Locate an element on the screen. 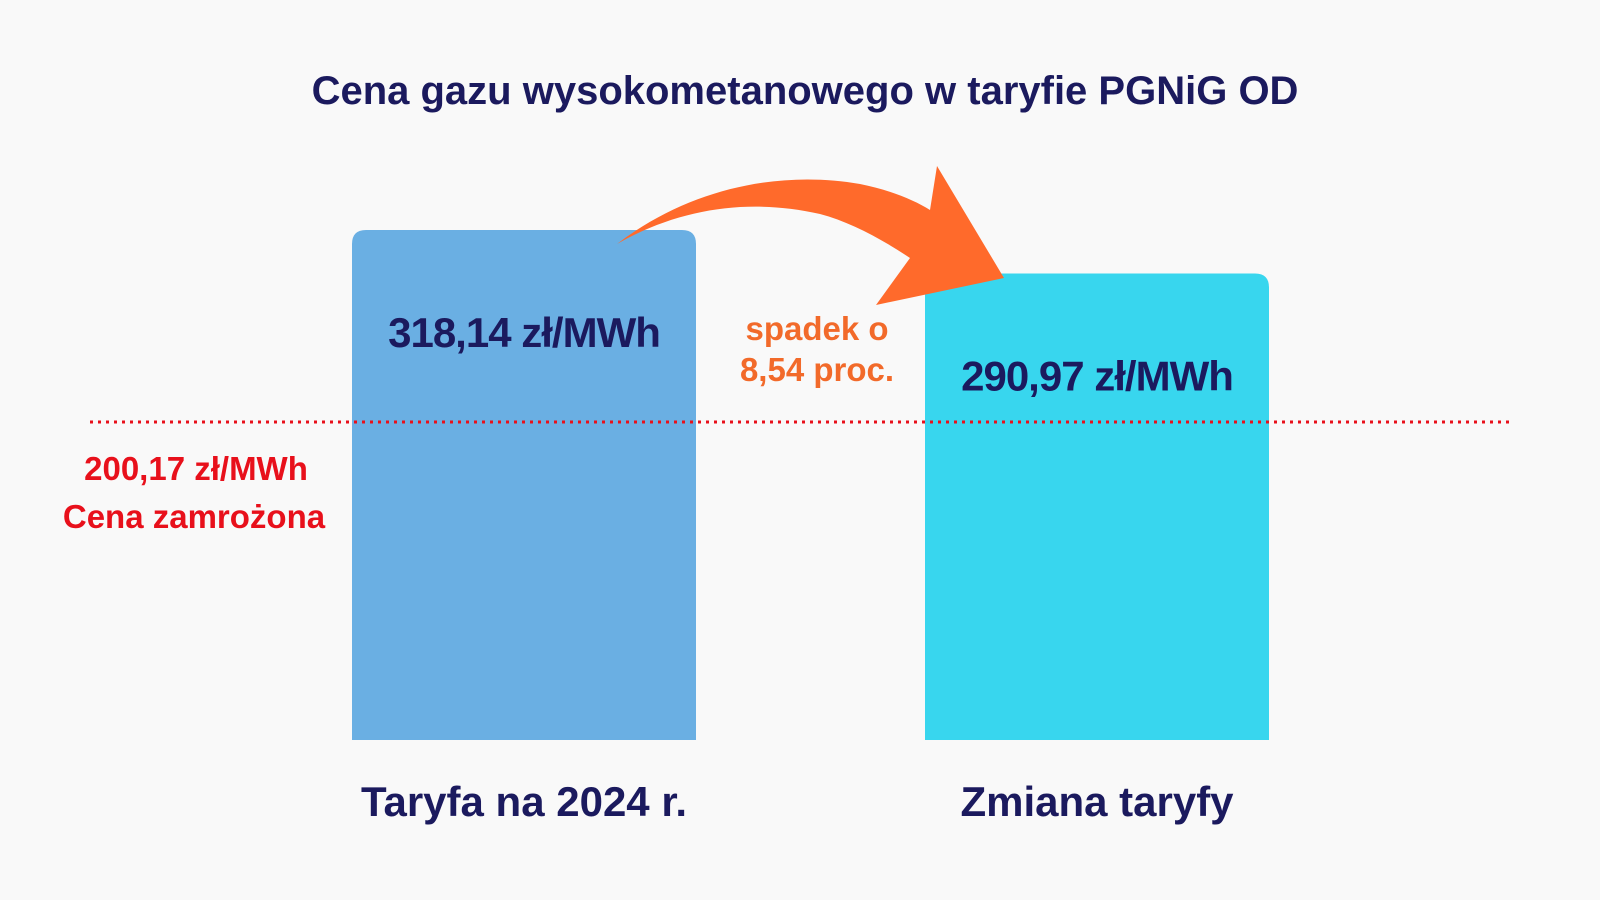 This screenshot has height=900, width=1600. change-annotation-line2: 8,54 proc. is located at coordinates (817, 369).